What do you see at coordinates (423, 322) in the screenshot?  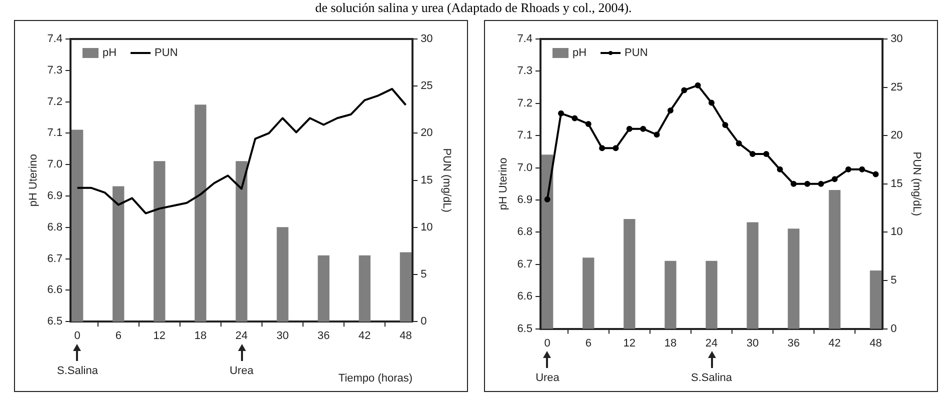 I see `y2-tick-label: 0` at bounding box center [423, 322].